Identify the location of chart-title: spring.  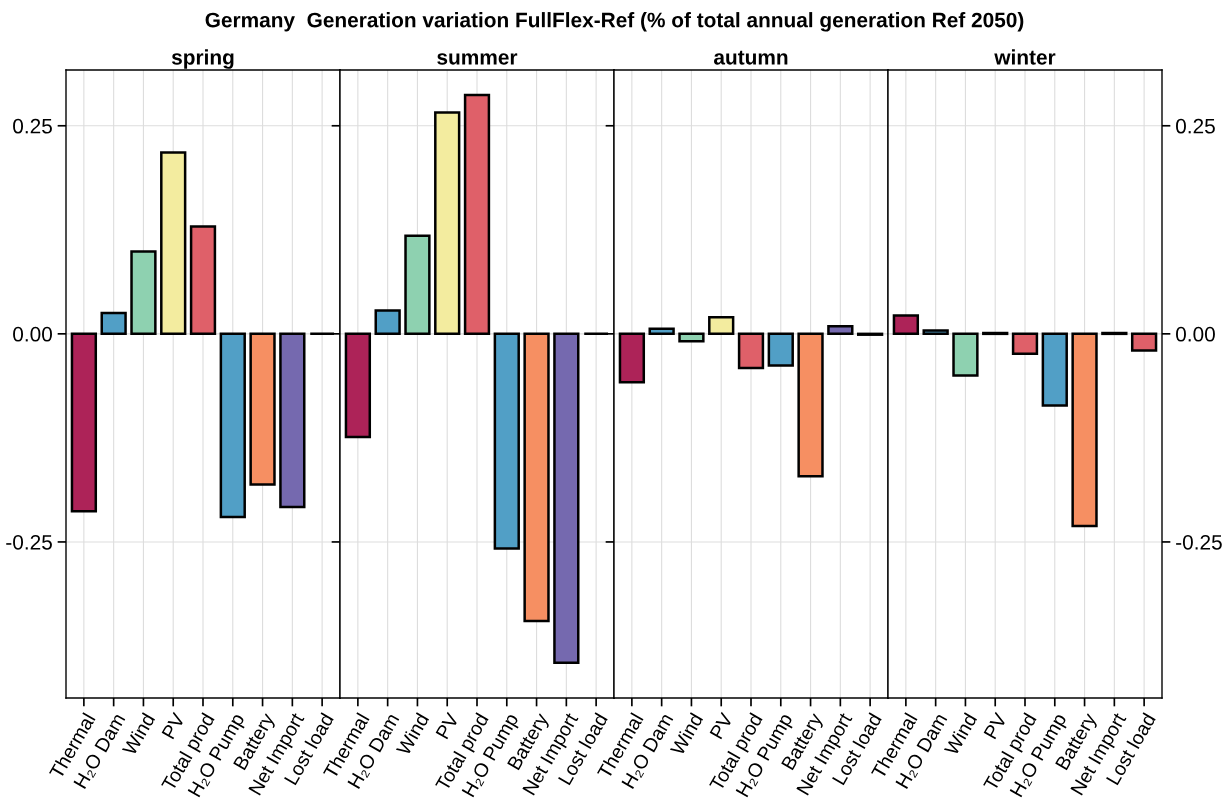
(202, 59).